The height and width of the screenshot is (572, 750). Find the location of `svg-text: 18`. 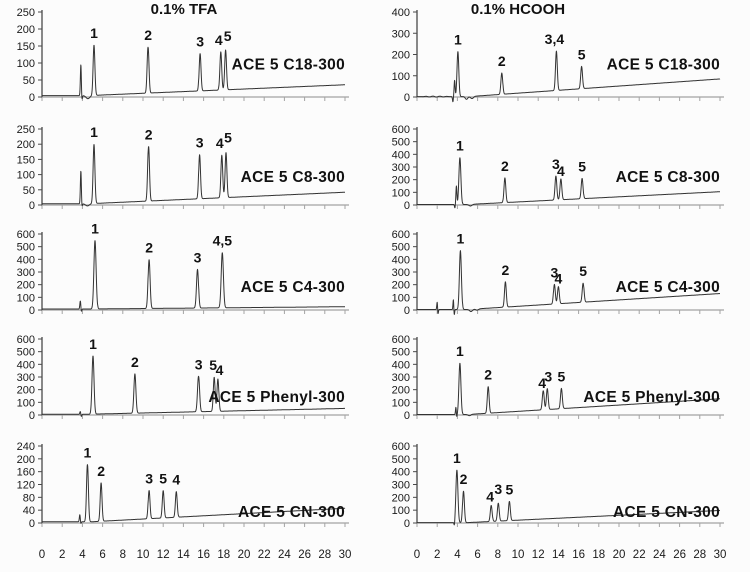

svg-text: 18 is located at coordinates (223, 555).